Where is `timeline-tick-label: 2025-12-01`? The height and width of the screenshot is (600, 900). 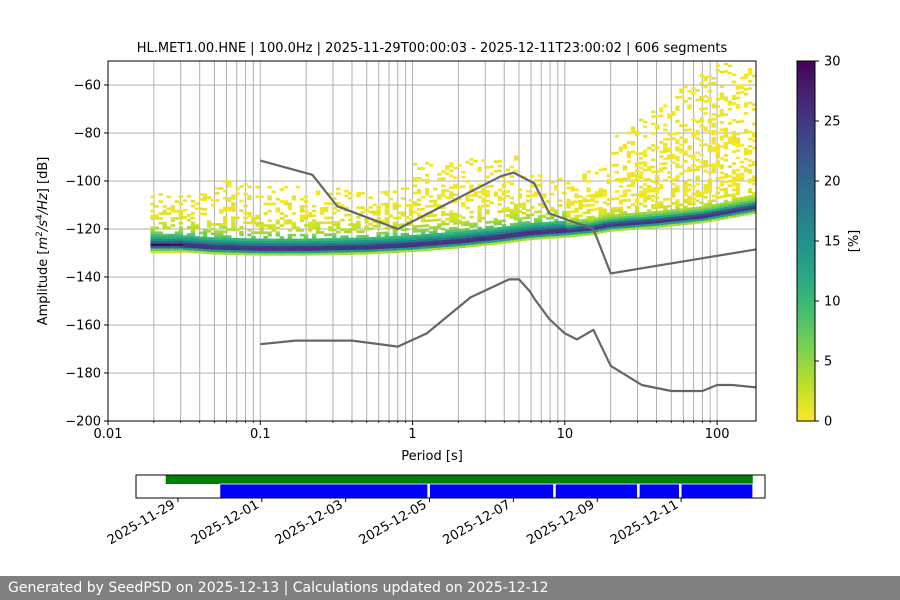 timeline-tick-label: 2025-12-01 is located at coordinates (225, 522).